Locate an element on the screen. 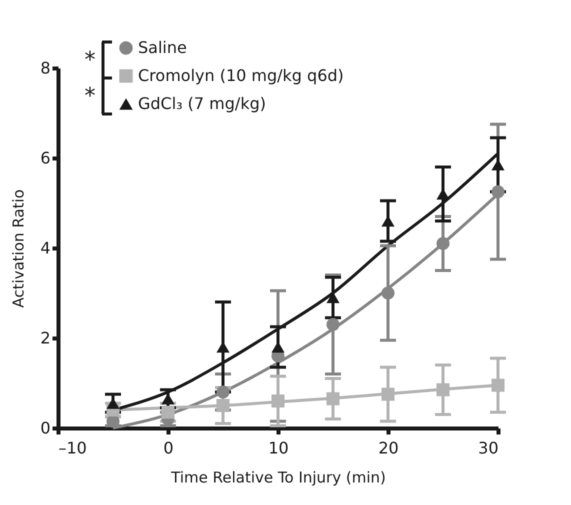 The image size is (571, 505). x-axis-title: Time Relative To Injury (min) is located at coordinates (278, 477).